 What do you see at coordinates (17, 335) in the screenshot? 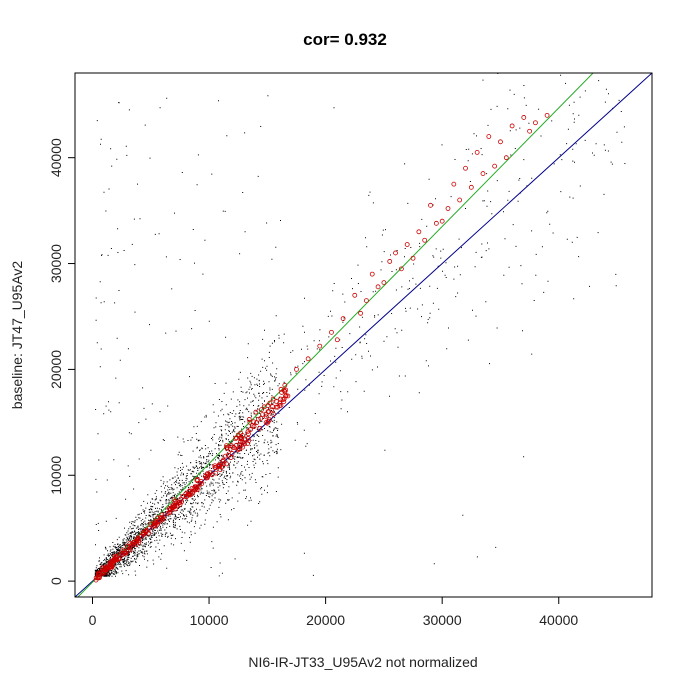
I see `y-axis-label: baseline: JT47_U95Av2` at bounding box center [17, 335].